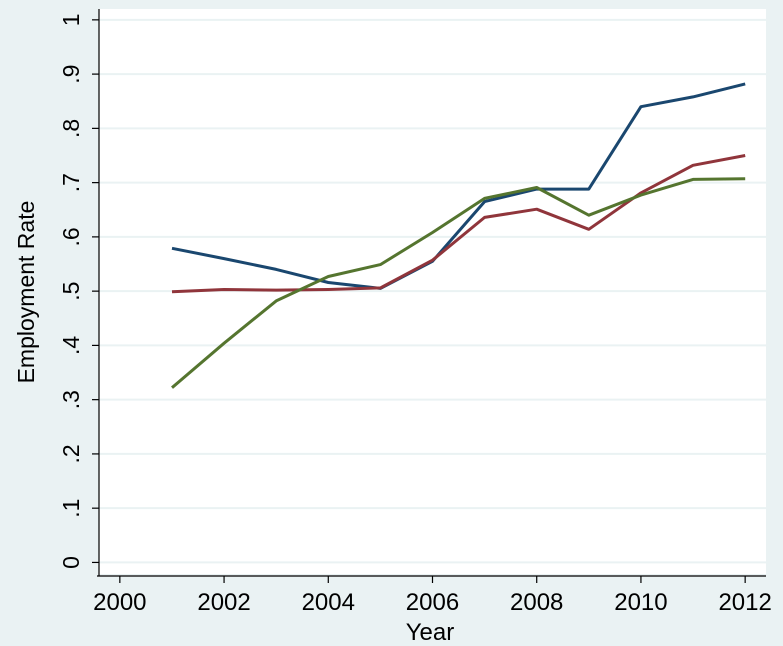 The height and width of the screenshot is (646, 783). What do you see at coordinates (640, 602) in the screenshot?
I see `x-tick-label: 2010` at bounding box center [640, 602].